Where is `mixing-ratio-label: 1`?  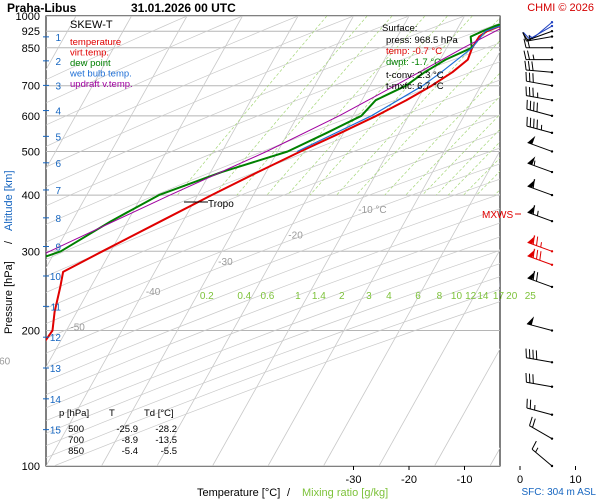
mixing-ratio-label: 1 is located at coordinates (298, 296).